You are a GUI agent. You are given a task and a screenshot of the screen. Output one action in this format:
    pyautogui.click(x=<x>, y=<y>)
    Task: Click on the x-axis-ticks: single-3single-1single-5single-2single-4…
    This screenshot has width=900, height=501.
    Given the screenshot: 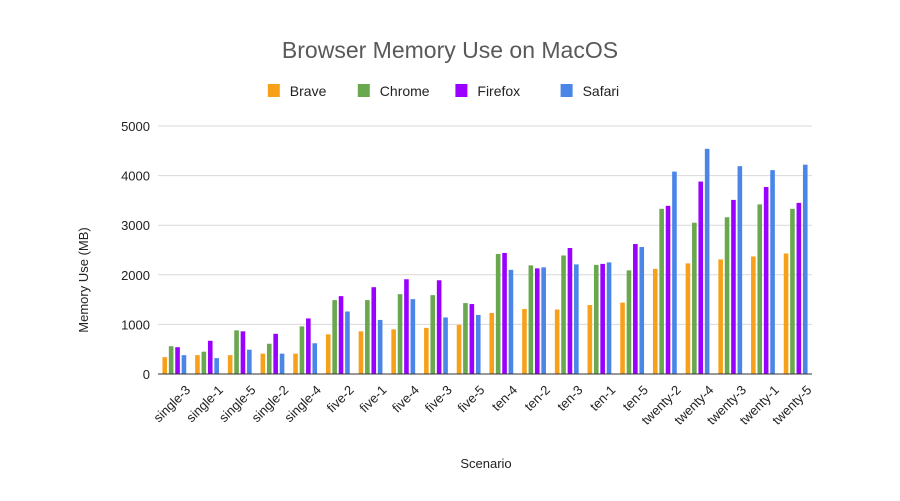 What is the action you would take?
    pyautogui.click(x=482, y=404)
    